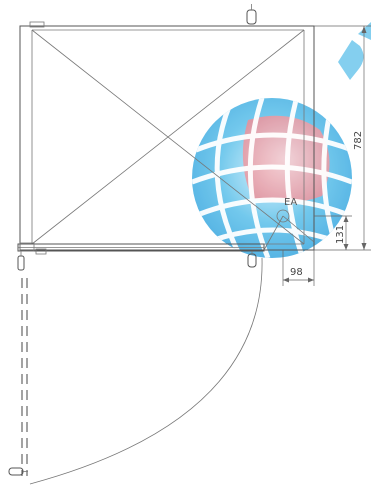 Image resolution: width=371 pixels, height=487 pixels. I want to click on dimension-width-hinge: 98, so click(298, 268).